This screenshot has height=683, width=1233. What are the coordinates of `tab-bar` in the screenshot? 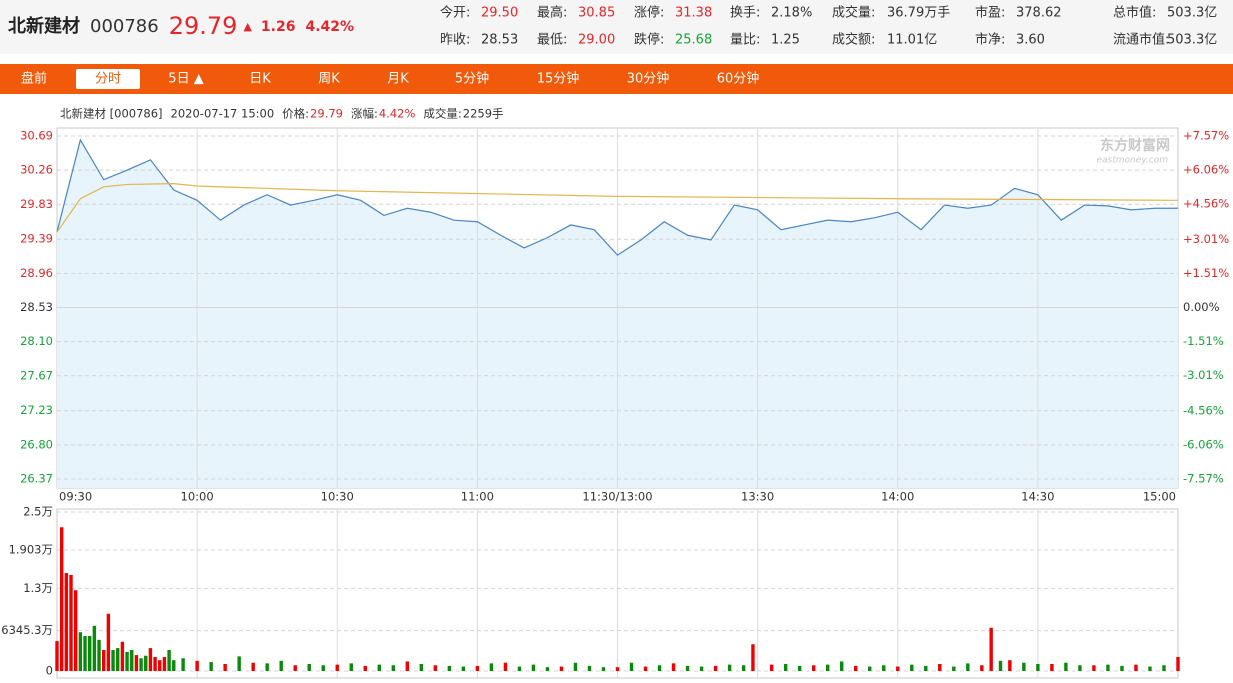 It's located at (616, 79).